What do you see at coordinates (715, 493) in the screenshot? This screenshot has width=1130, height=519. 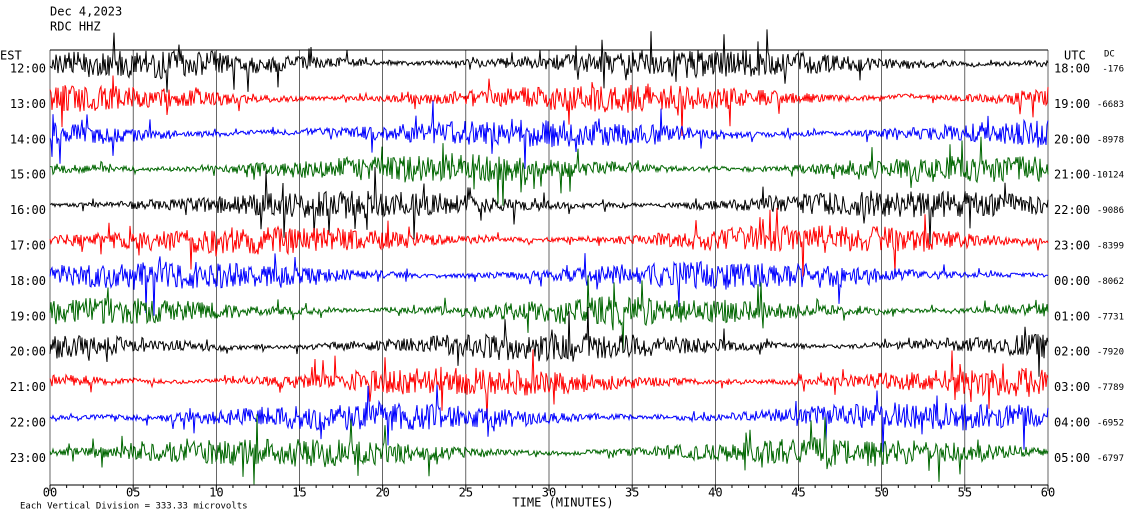 I see `x-tick-label: 40` at bounding box center [715, 493].